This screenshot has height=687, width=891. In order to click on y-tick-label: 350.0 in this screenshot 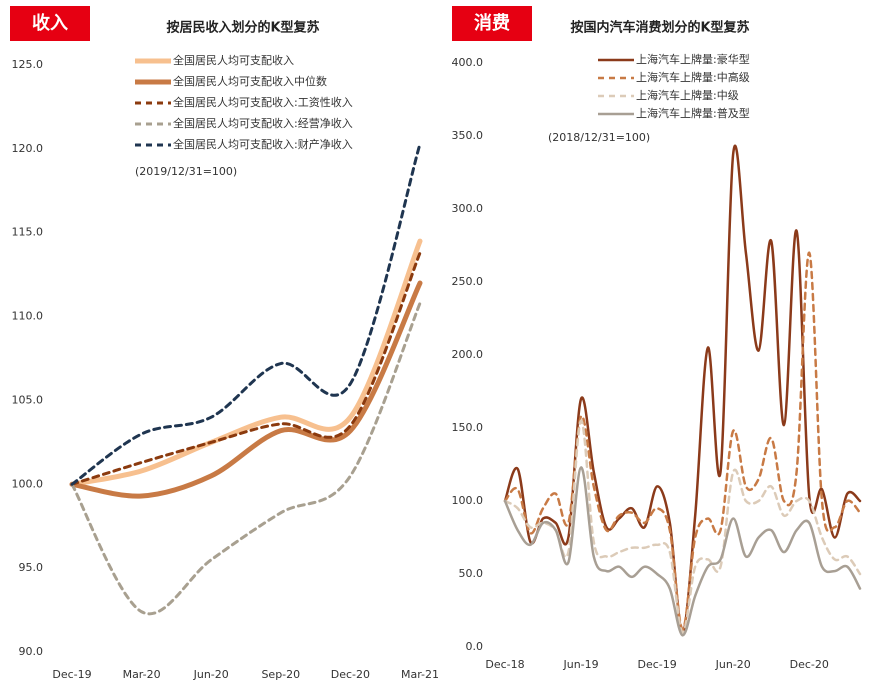, I will do `click(468, 135)`.